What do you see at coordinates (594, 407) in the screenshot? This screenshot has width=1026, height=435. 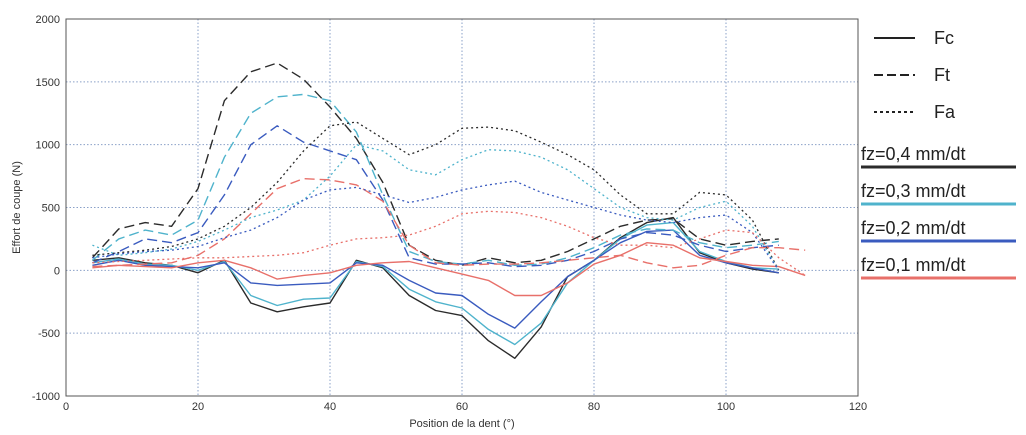 I see `x-tick-label: 80` at bounding box center [594, 407].